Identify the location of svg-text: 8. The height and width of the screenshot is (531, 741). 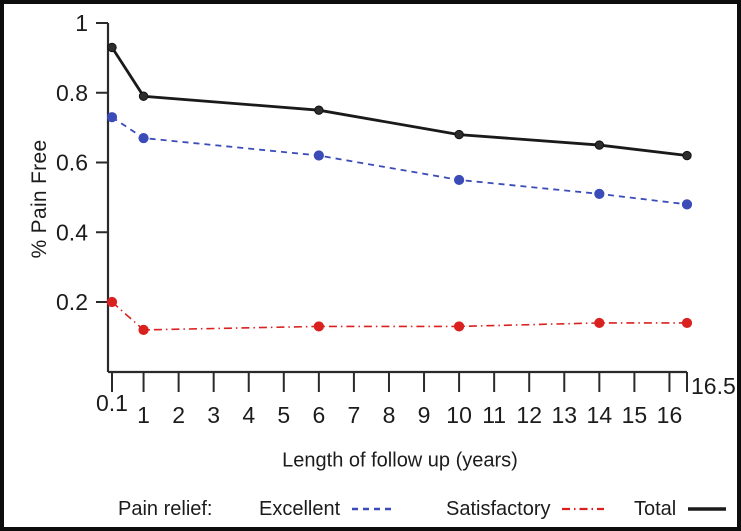
(389, 415).